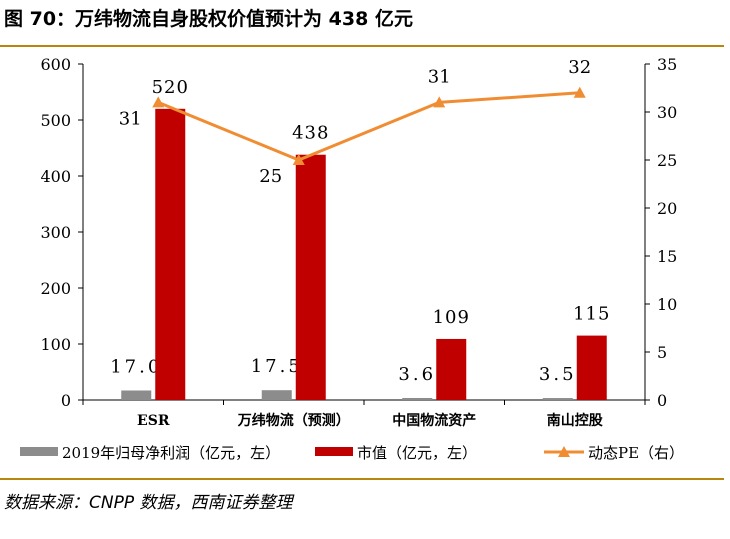 The width and height of the screenshot is (730, 539). Describe the element at coordinates (667, 64) in the screenshot. I see `right-tick-label: 35` at that location.